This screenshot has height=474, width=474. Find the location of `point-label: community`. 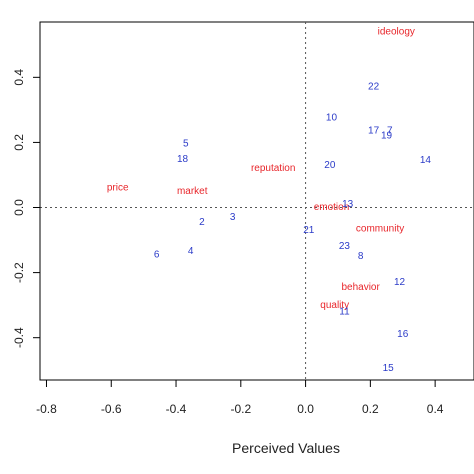

point-label: community is located at coordinates (380, 228).